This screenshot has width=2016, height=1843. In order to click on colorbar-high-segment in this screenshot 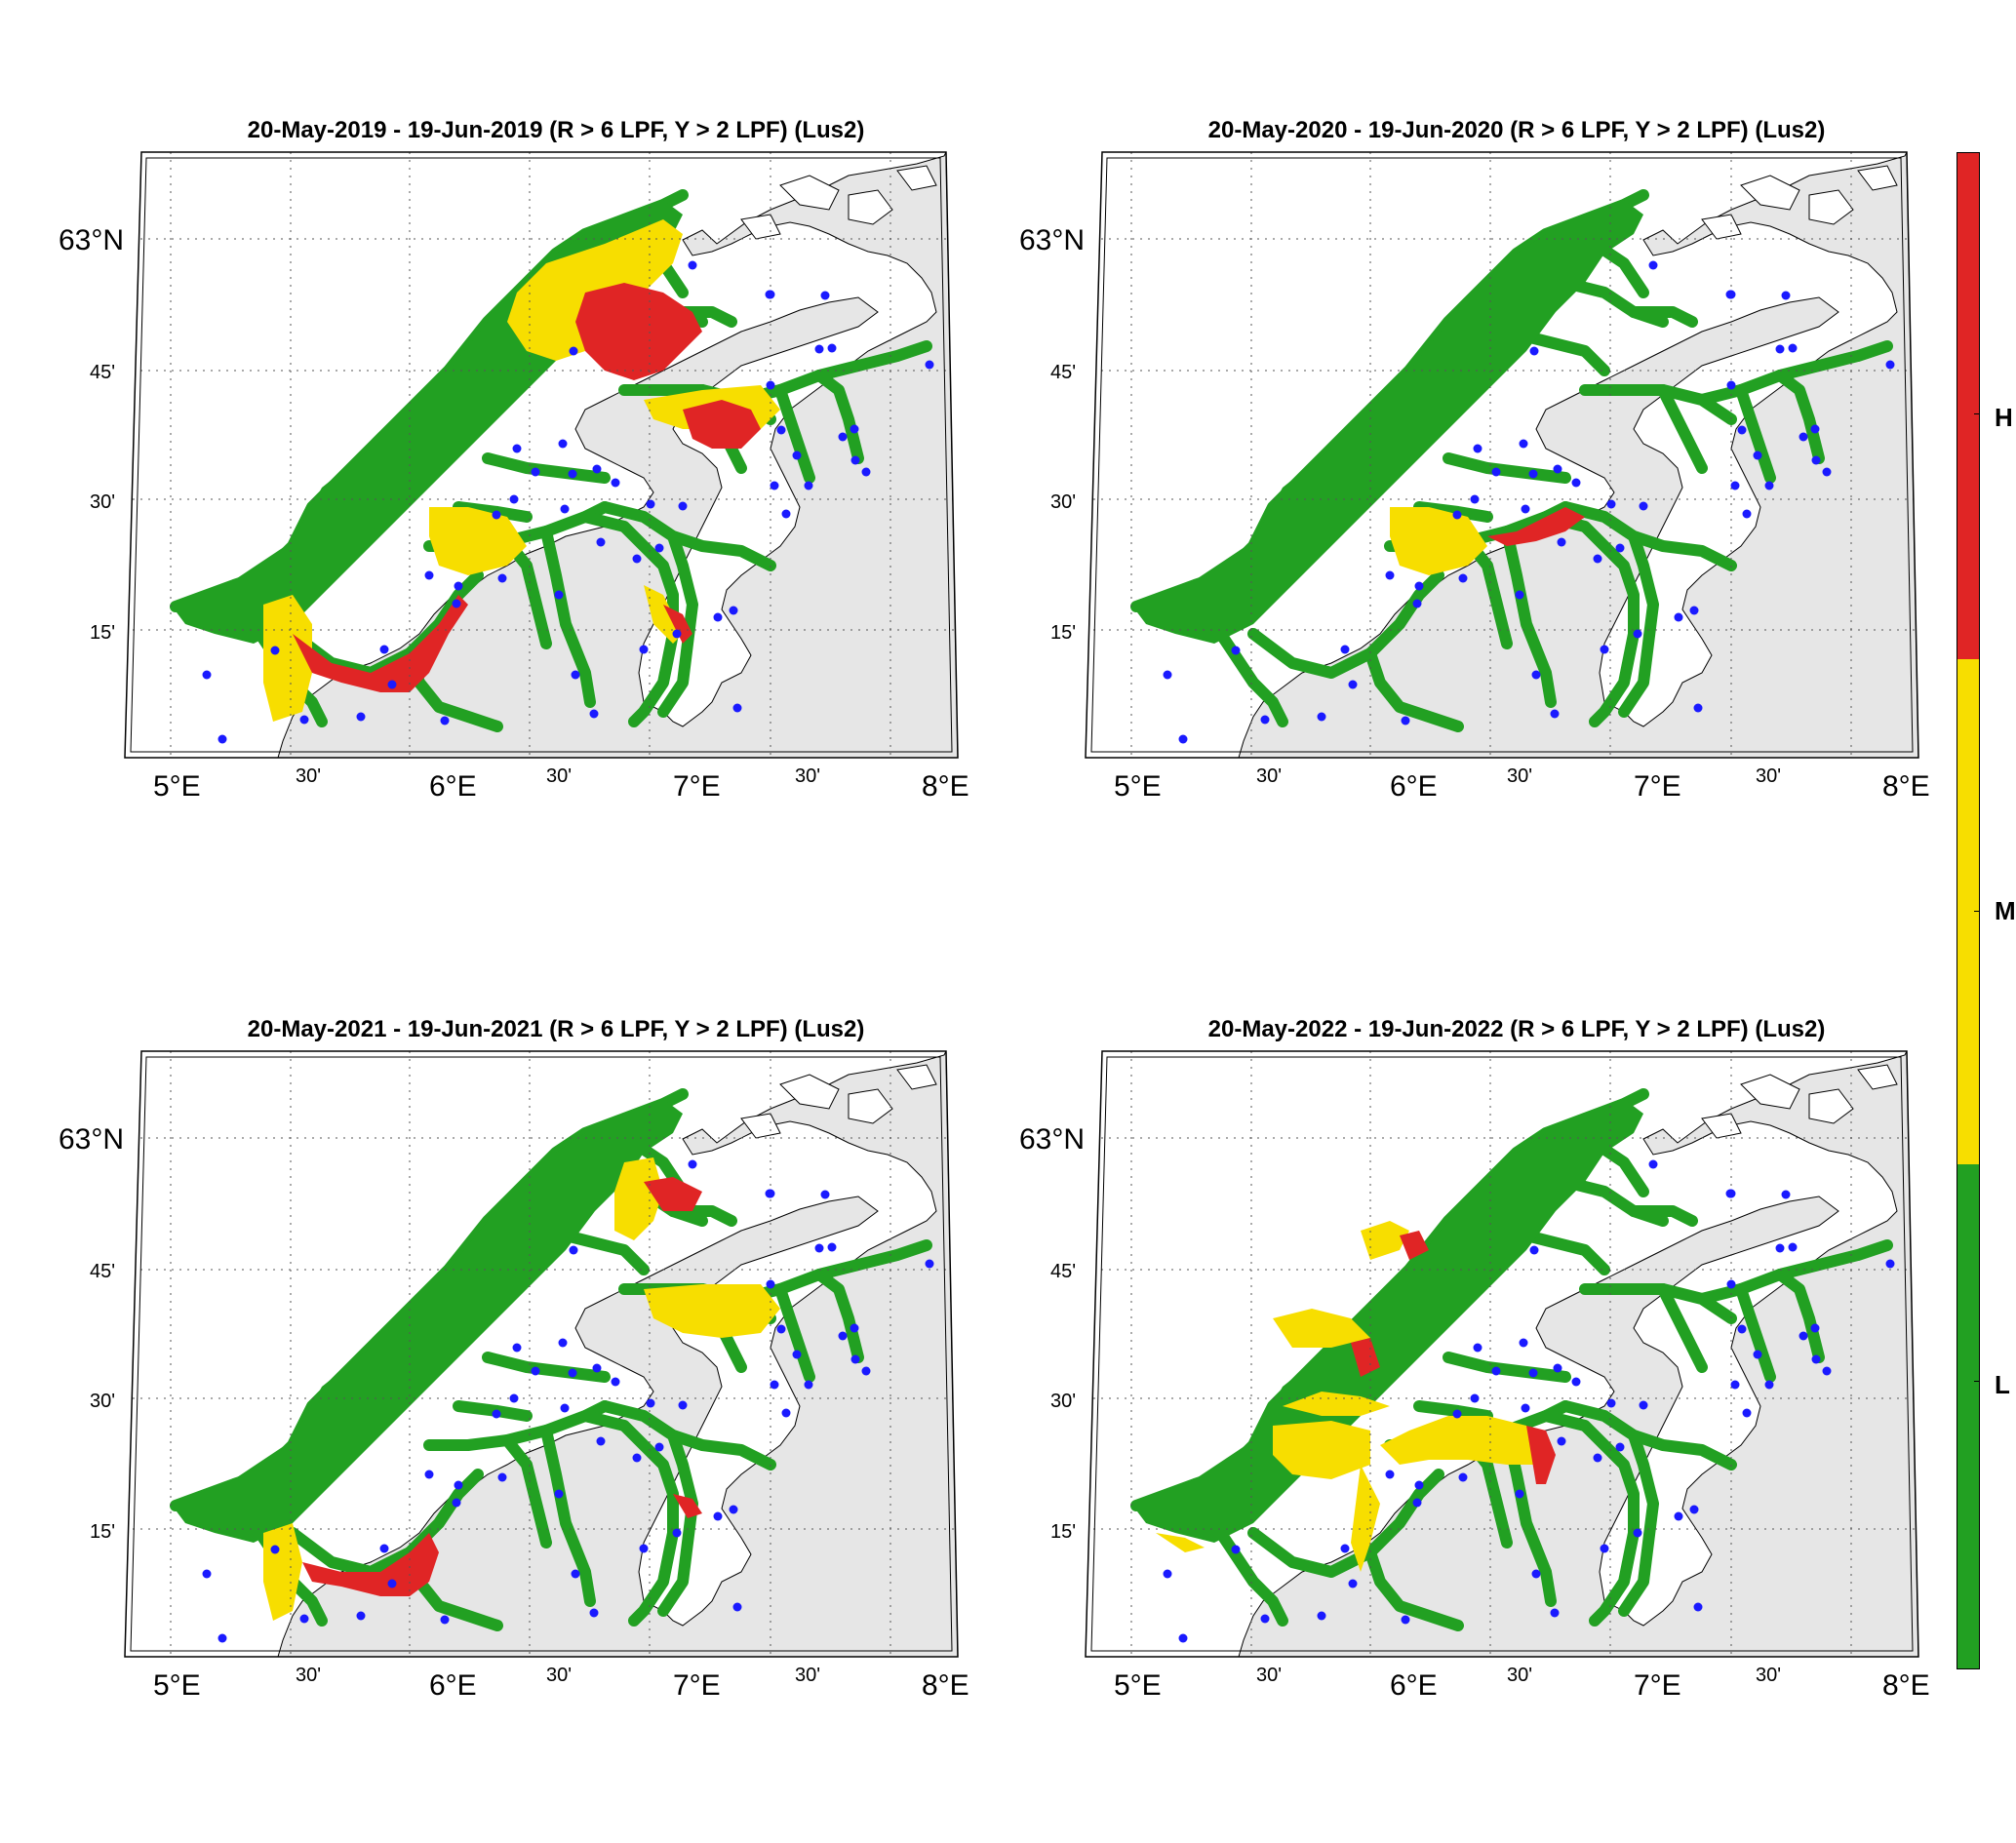, I will do `click(1968, 406)`.